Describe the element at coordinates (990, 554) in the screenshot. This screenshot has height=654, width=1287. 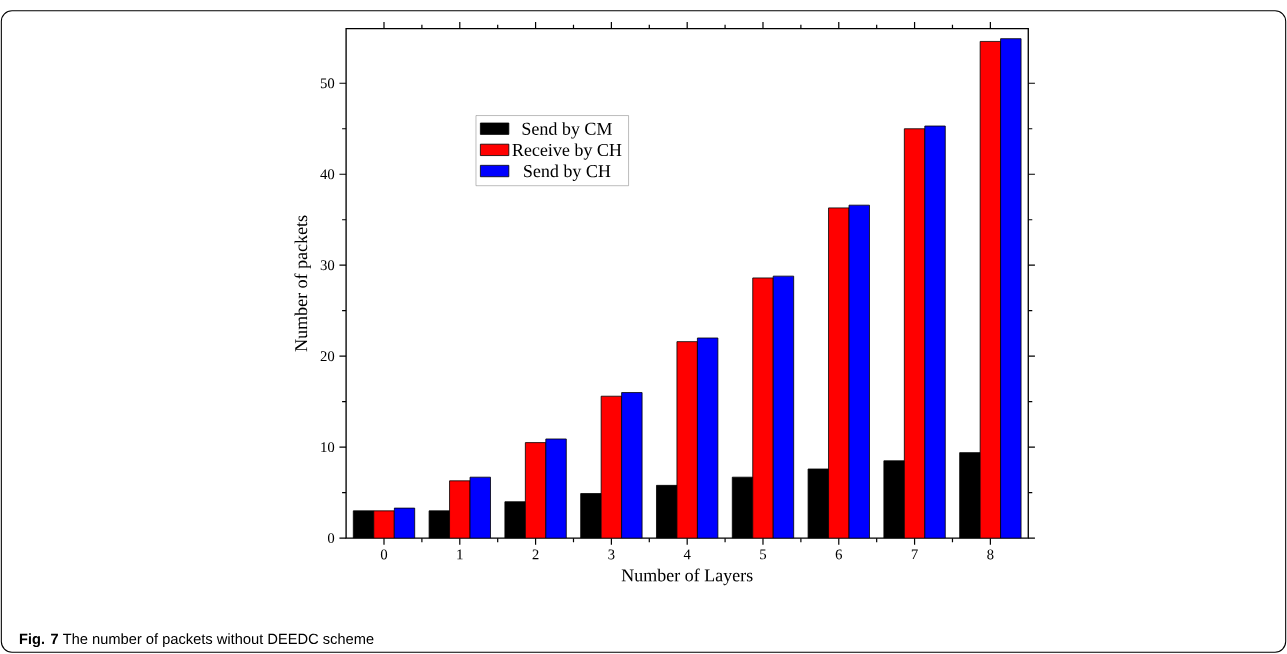
I see `x-tick-label: 8` at that location.